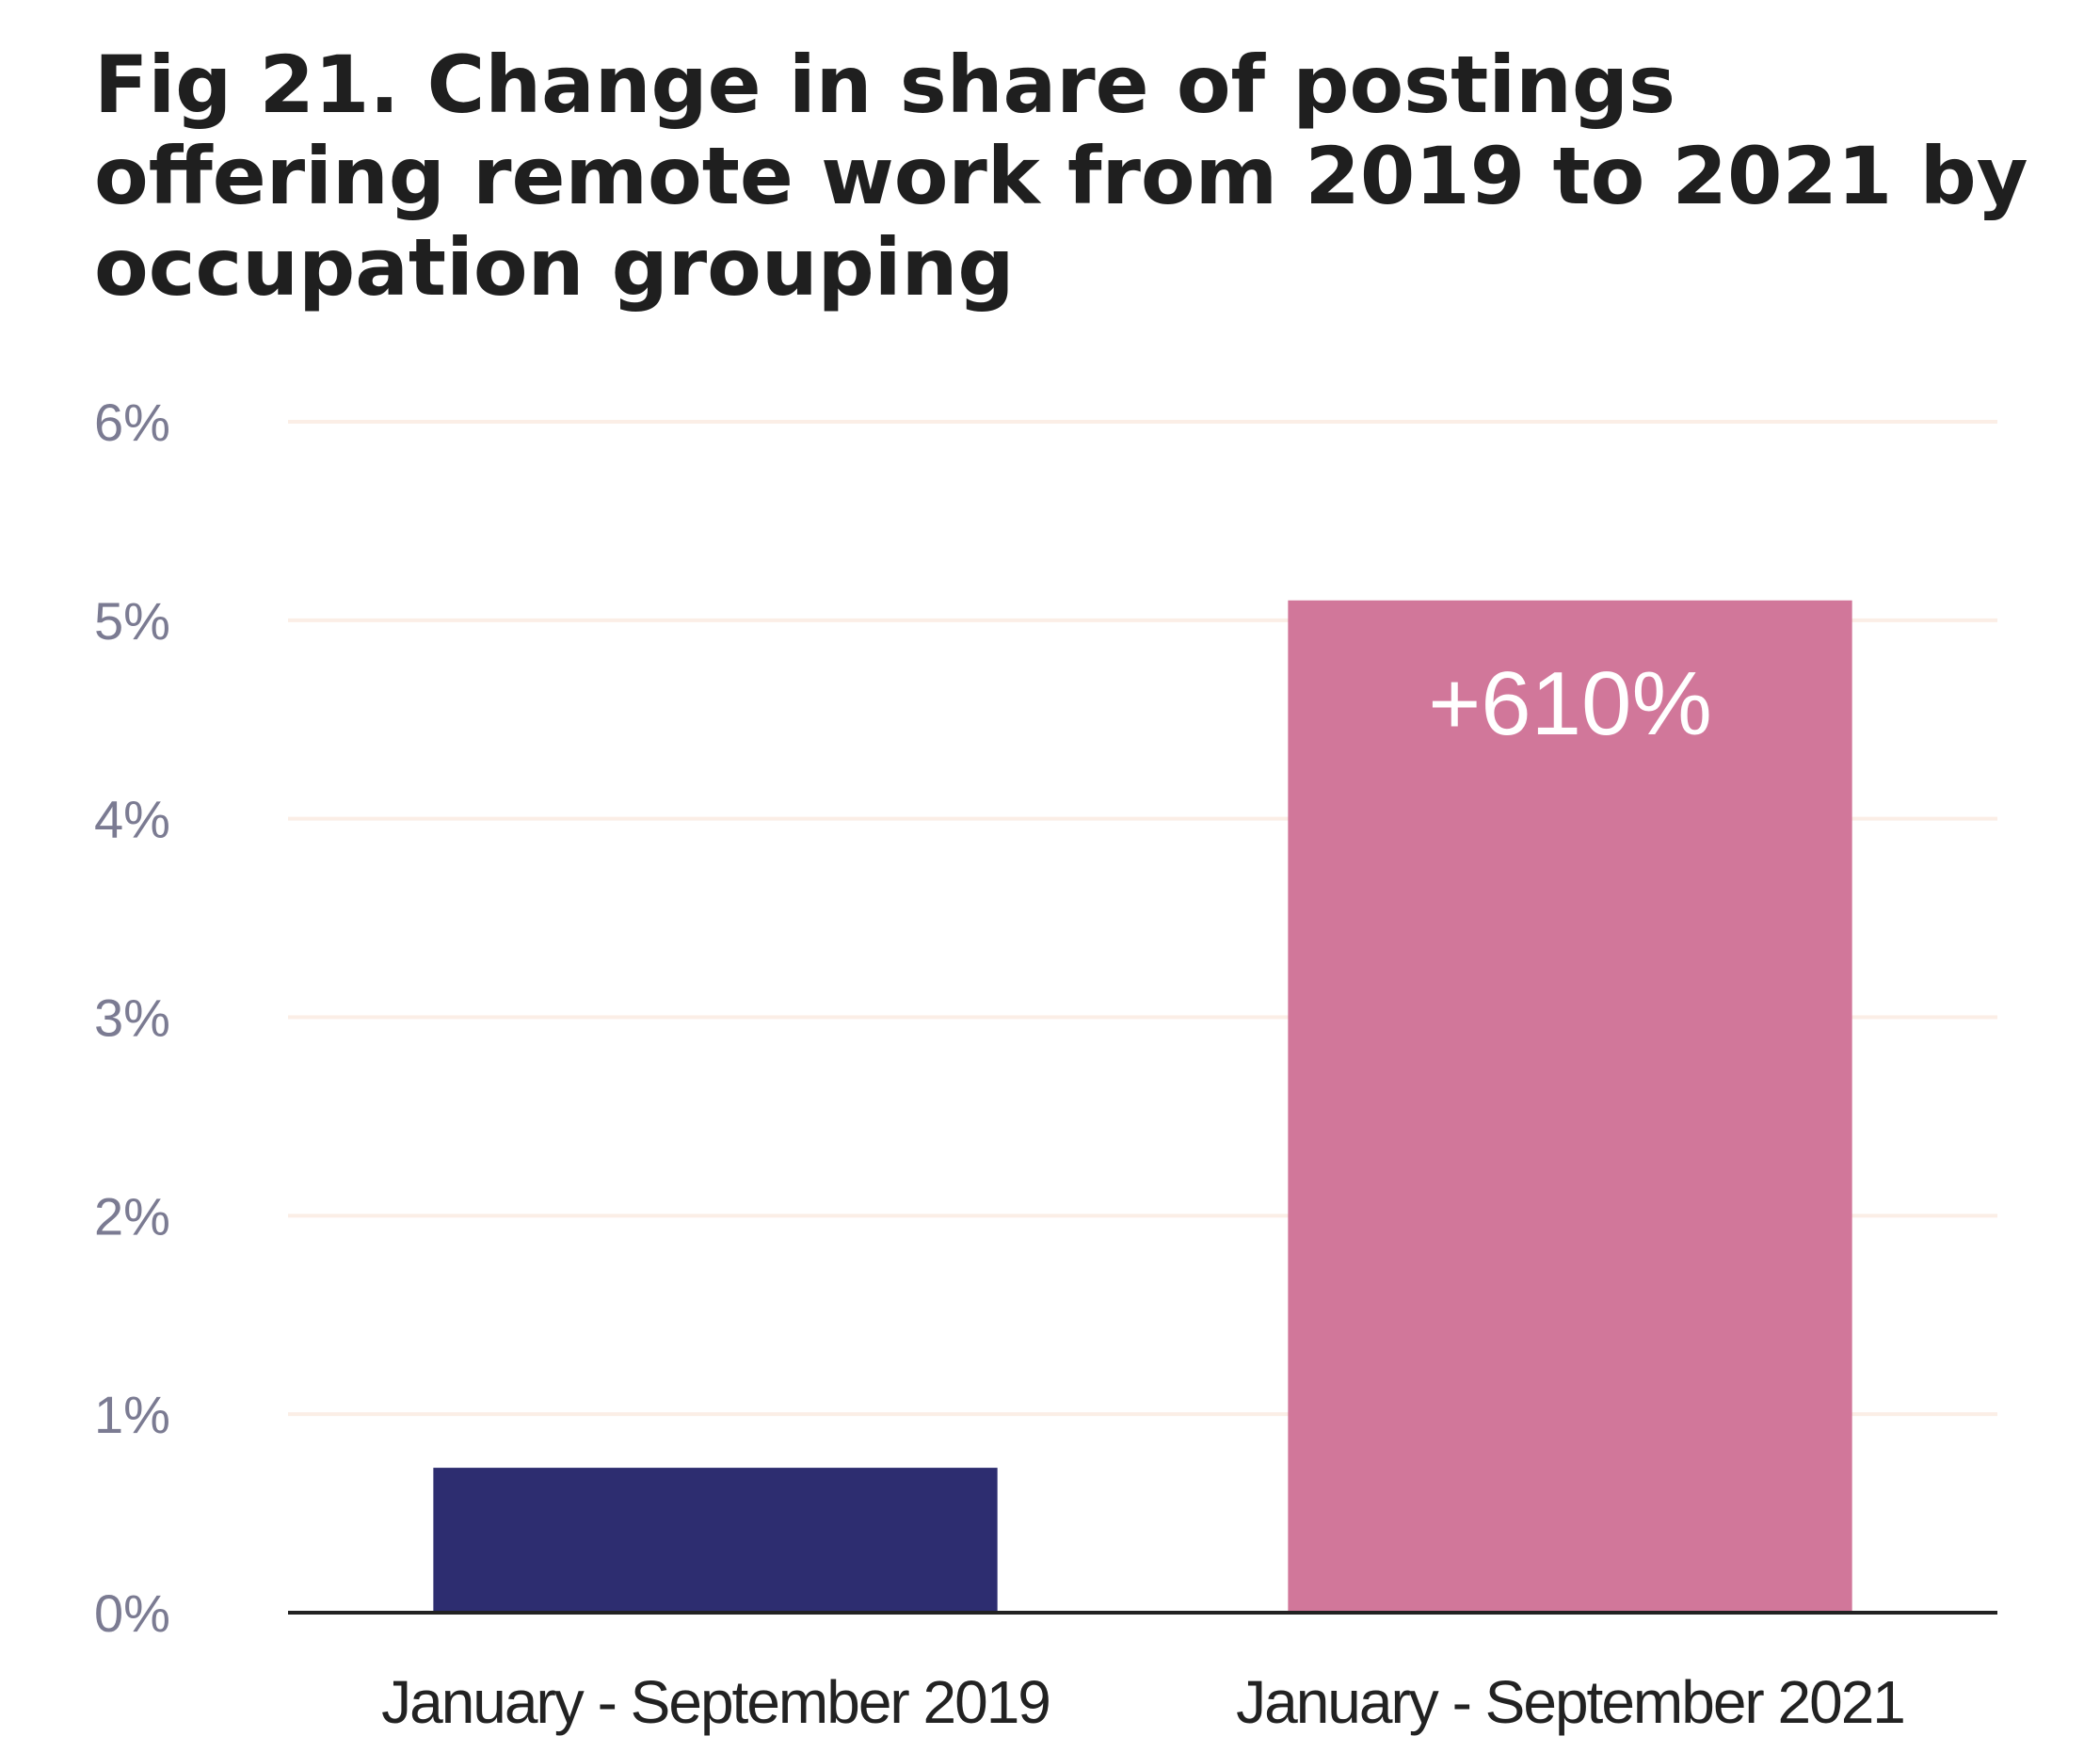 The height and width of the screenshot is (1752, 2100). I want to click on y-tick-label: 3%, so click(132, 1018).